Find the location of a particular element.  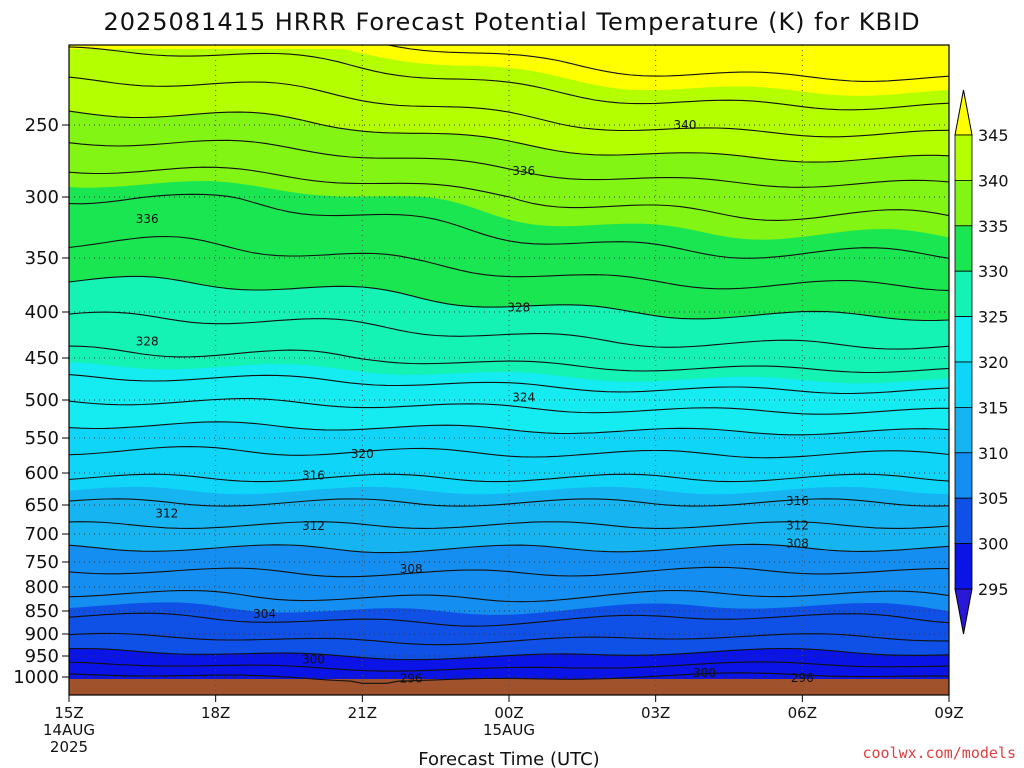

y-tick-label-500: 500 is located at coordinates (42, 400).